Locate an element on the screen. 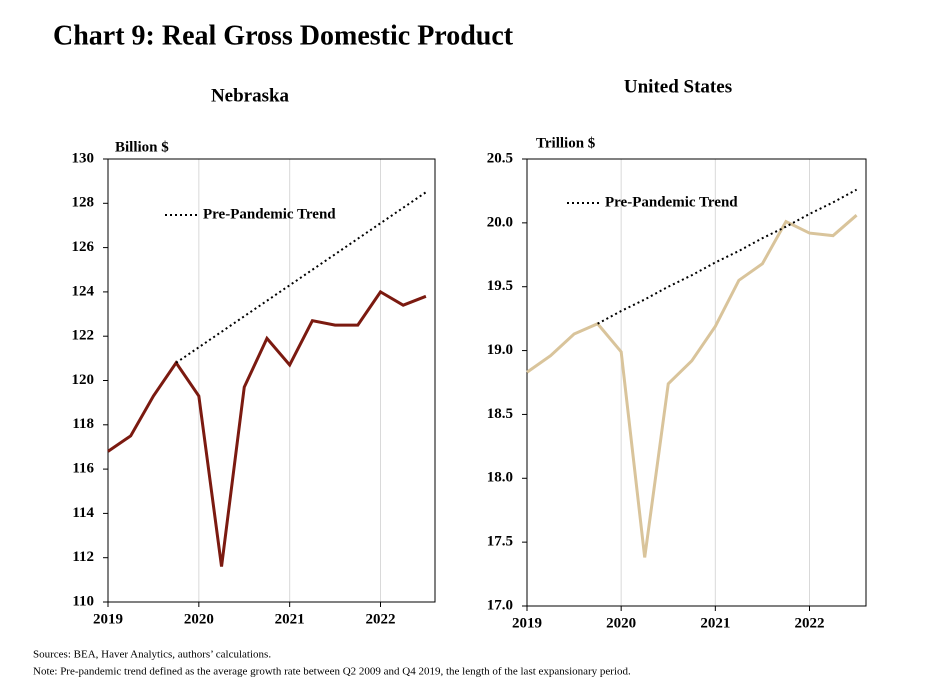 The width and height of the screenshot is (925, 693). y-tick-label: 122 is located at coordinates (83, 336).